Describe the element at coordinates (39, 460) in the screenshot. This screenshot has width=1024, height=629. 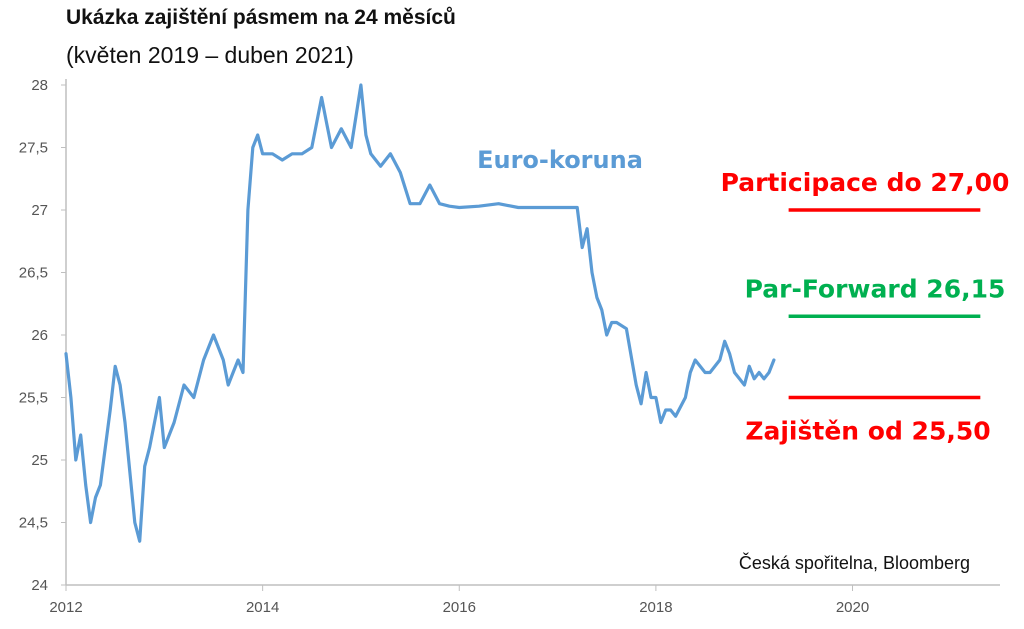
I see `y-tick-label: 25` at that location.